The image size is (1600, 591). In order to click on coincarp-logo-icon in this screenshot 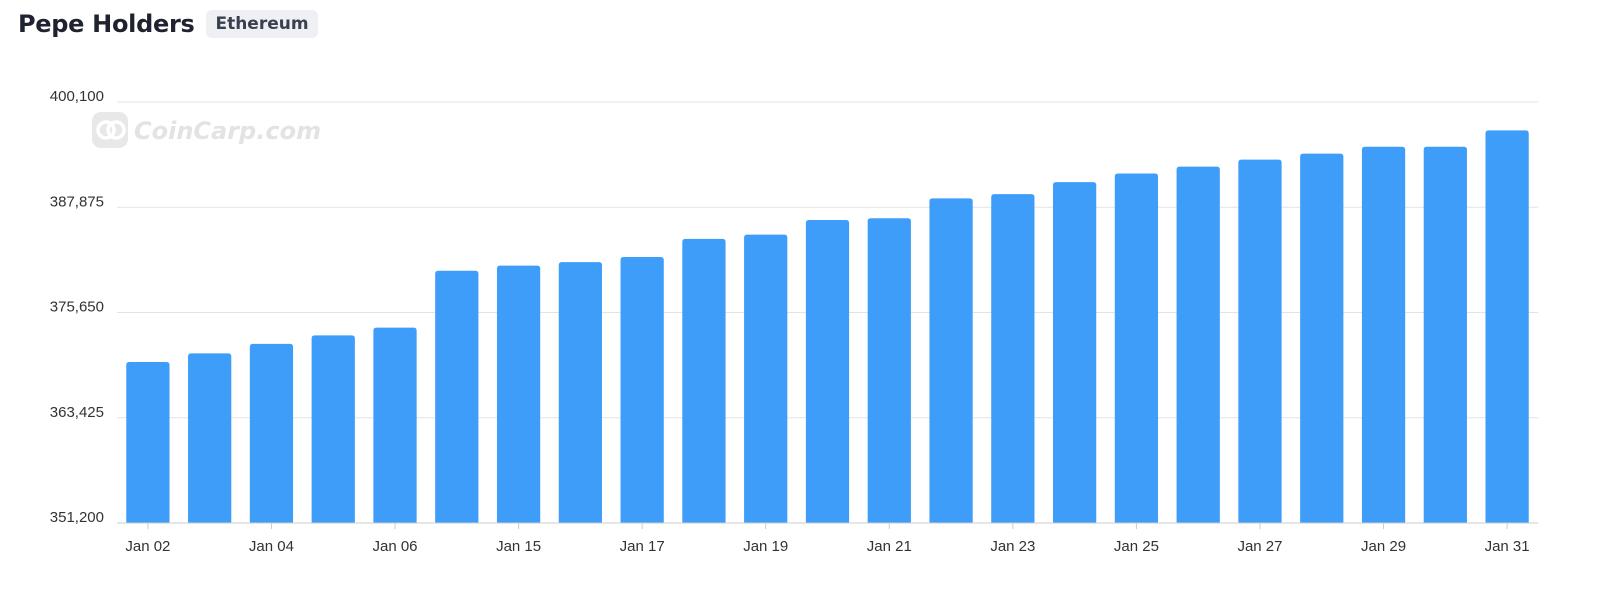, I will do `click(110, 130)`.